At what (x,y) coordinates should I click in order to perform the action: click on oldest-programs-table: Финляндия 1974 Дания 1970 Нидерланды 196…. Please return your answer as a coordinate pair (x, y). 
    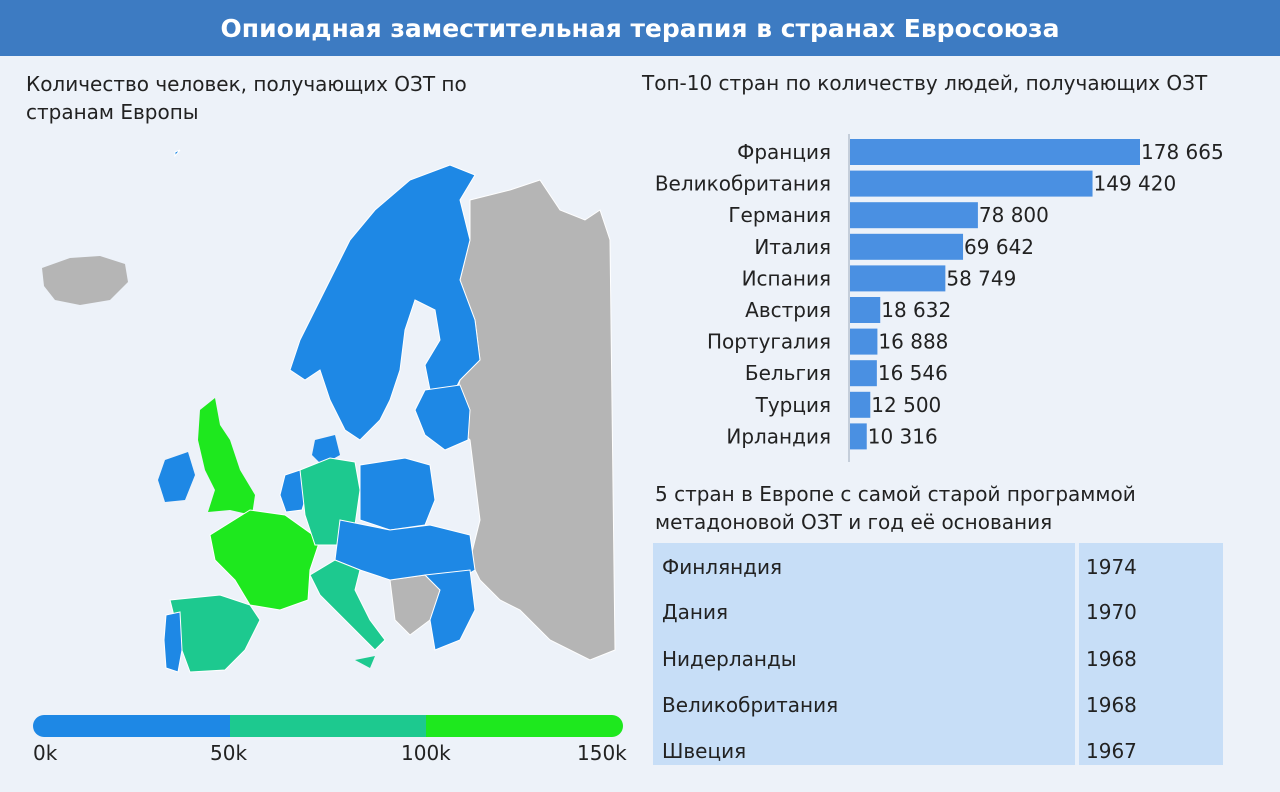
    Looking at the image, I should click on (938, 654).